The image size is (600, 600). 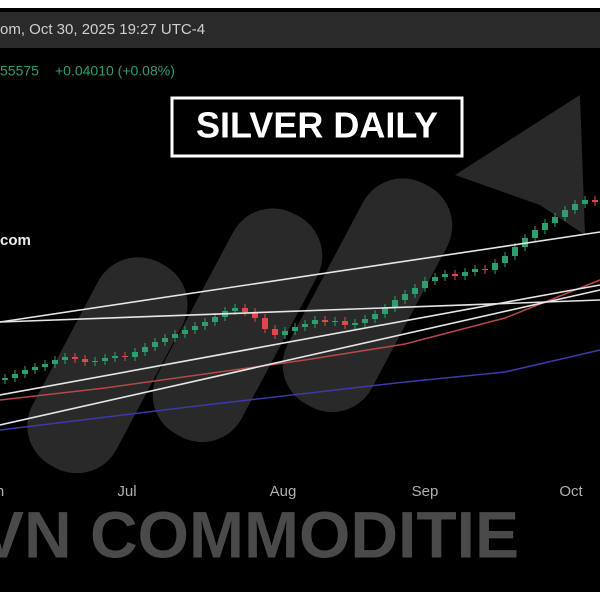 What do you see at coordinates (102, 29) in the screenshot?
I see `header-text: om, Oct 30, 2025 19:27 UTC-4` at bounding box center [102, 29].